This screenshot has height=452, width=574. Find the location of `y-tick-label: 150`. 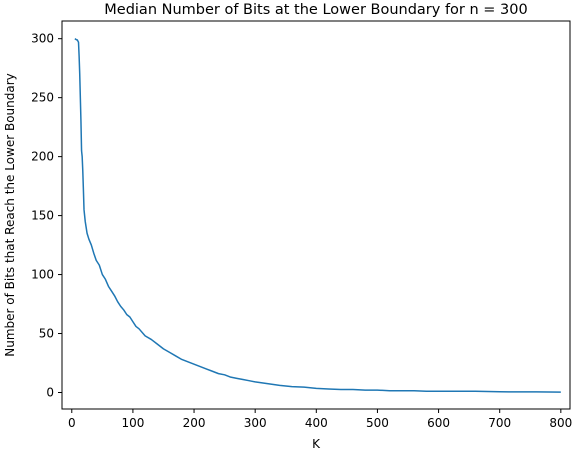

y-tick-label: 150 is located at coordinates (42, 216).